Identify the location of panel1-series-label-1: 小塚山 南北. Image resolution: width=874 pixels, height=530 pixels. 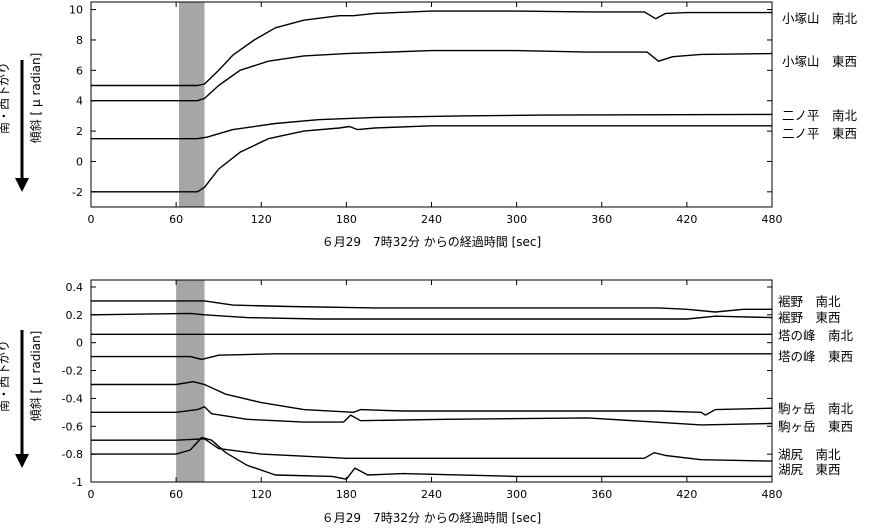
(820, 18).